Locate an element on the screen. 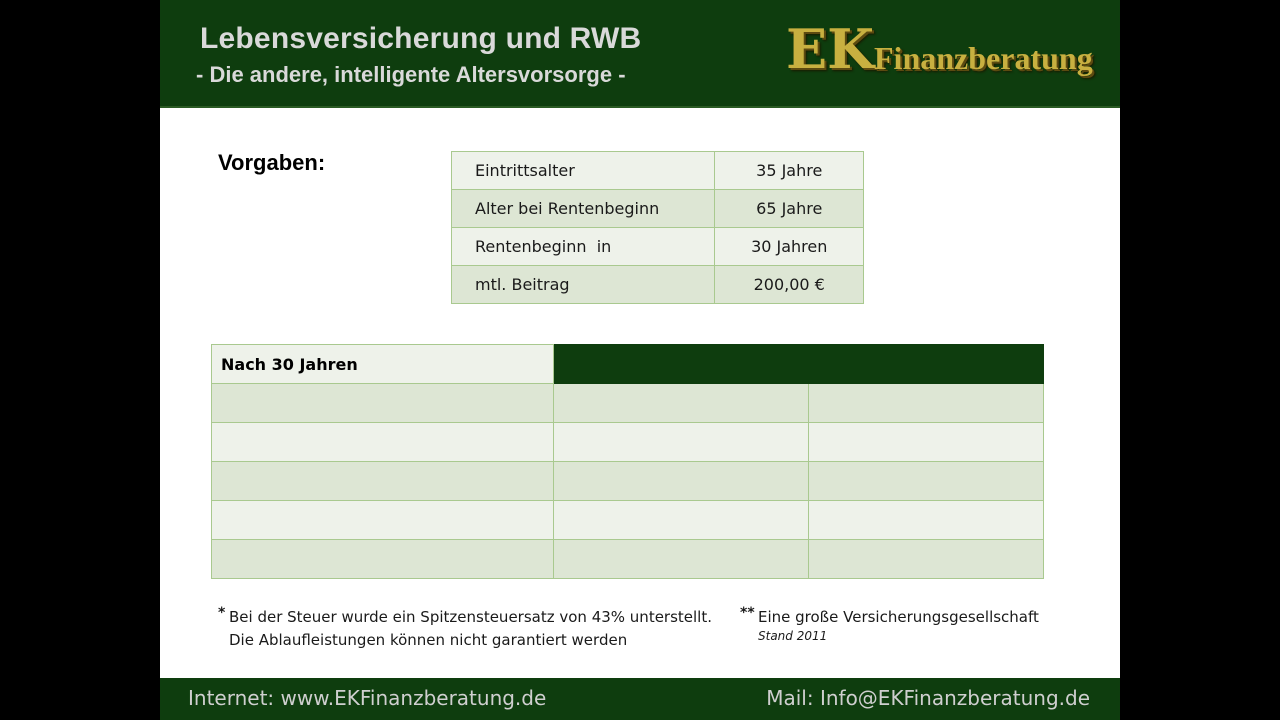 The image size is (1280, 720). footnote-marker: * is located at coordinates (222, 613).